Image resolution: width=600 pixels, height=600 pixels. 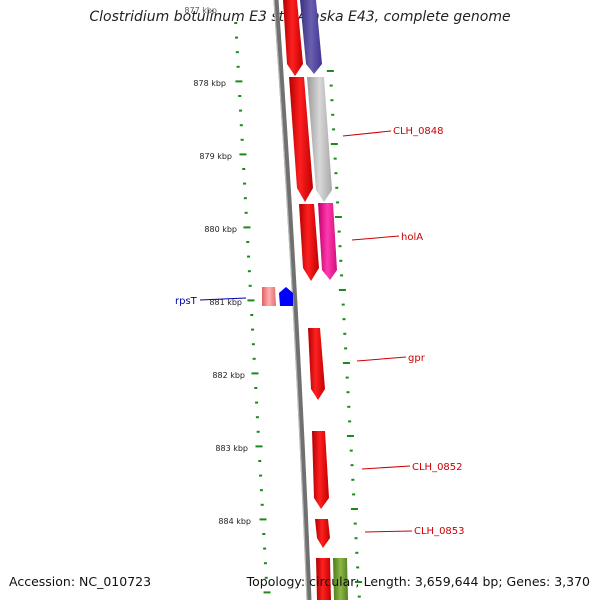 I want to click on gene-label-CLH_0848: CLH_0848, so click(x=418, y=131).